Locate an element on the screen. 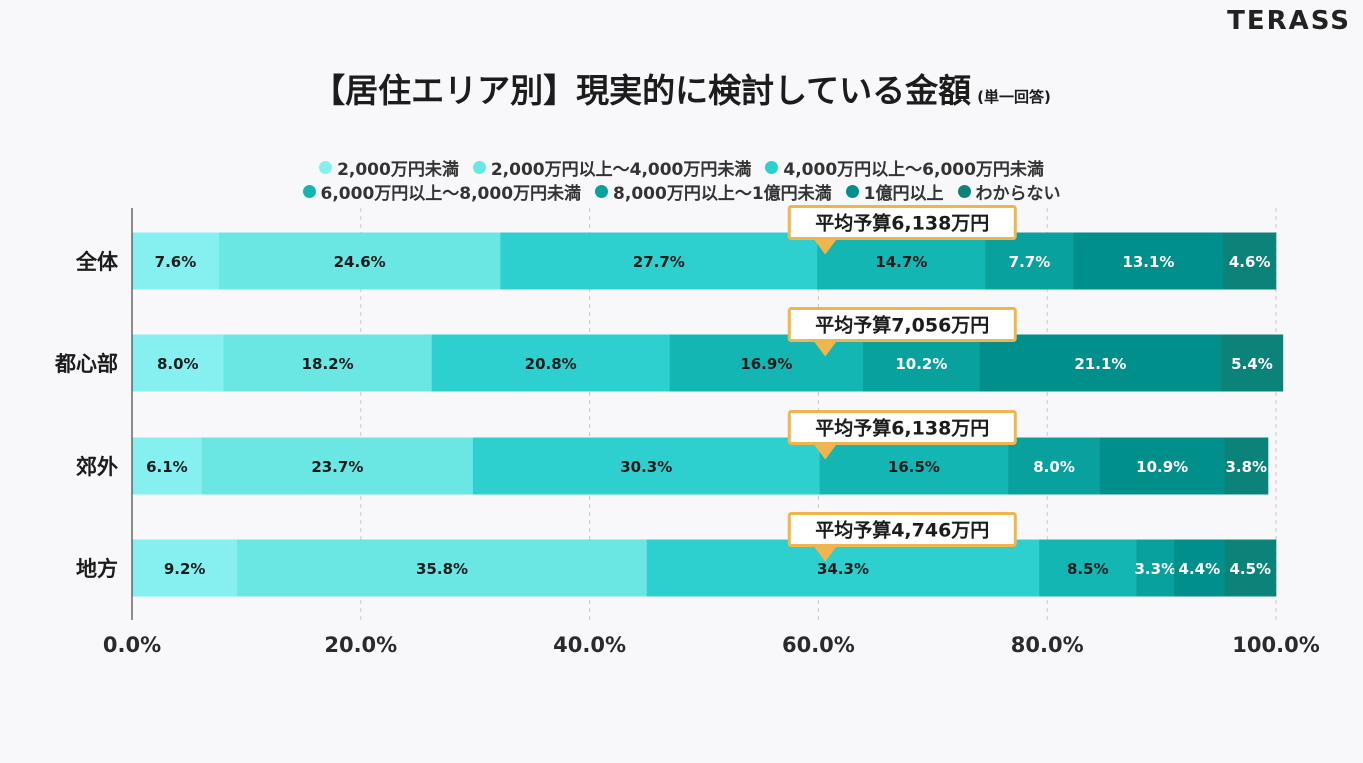  legend-label: 8,000万円以上～1億円未満 is located at coordinates (722, 194).